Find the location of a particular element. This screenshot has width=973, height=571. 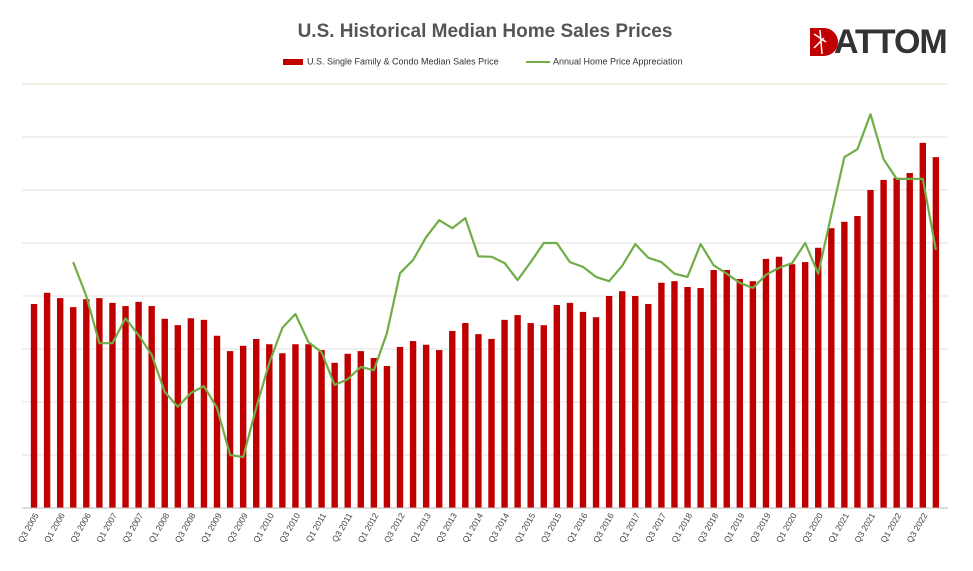

x-tick-label: Q3 2016 is located at coordinates (603, 527).